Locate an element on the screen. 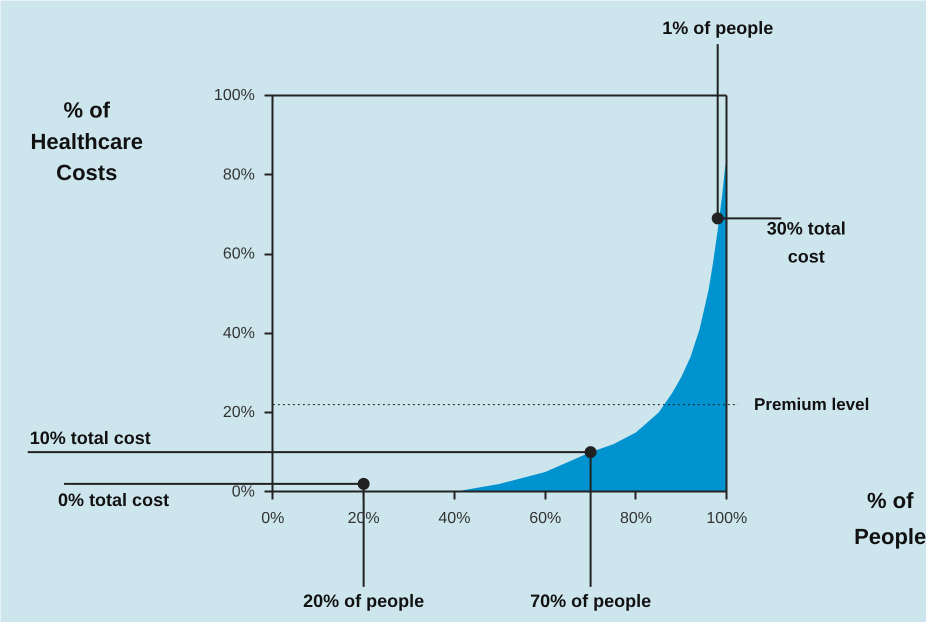  y-tick-label: 20% is located at coordinates (238, 413).